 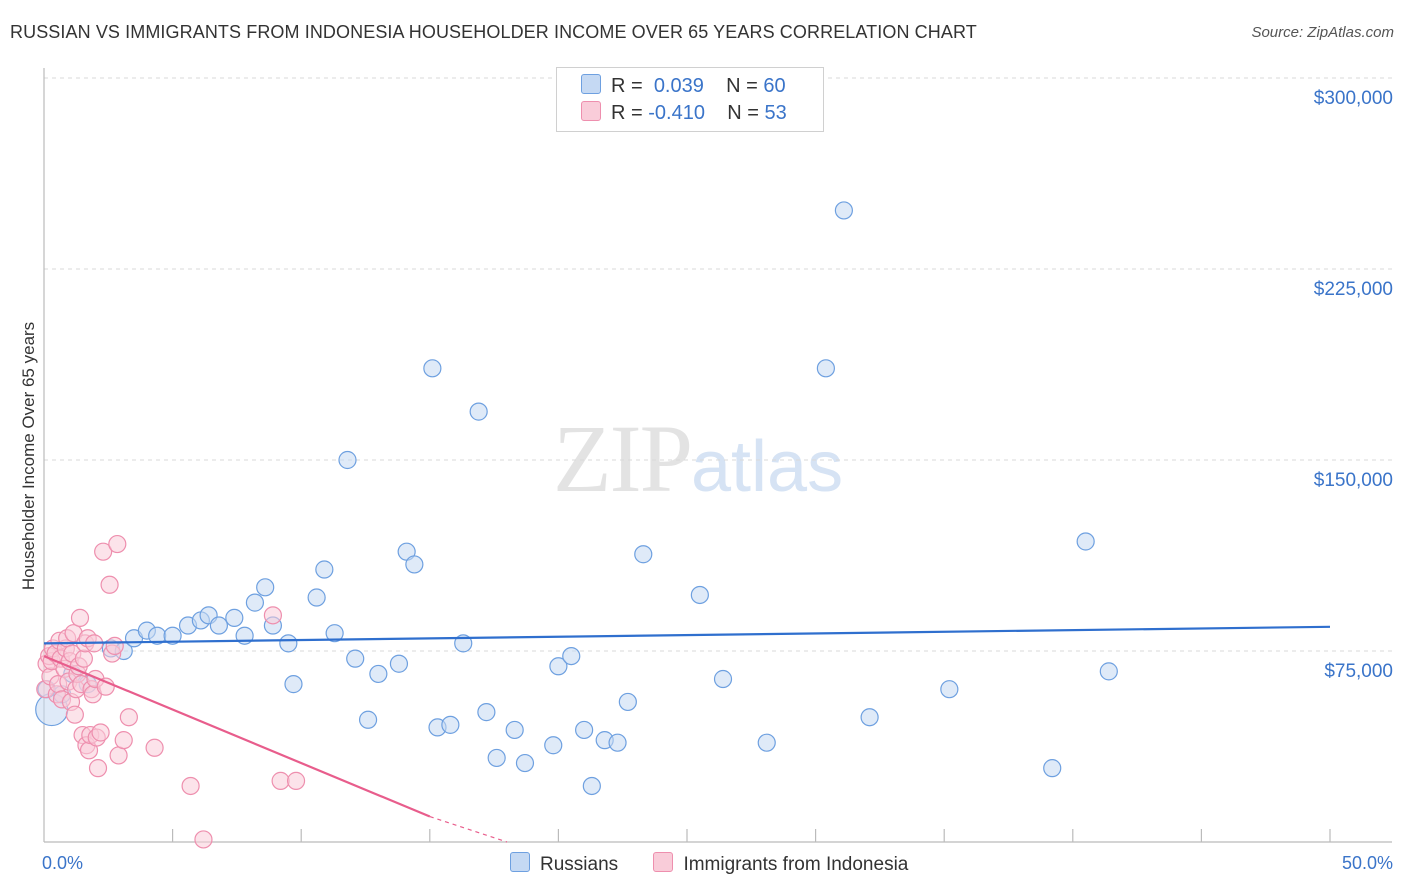 I want to click on y-tick-label: $300,000, so click(x=1353, y=98).